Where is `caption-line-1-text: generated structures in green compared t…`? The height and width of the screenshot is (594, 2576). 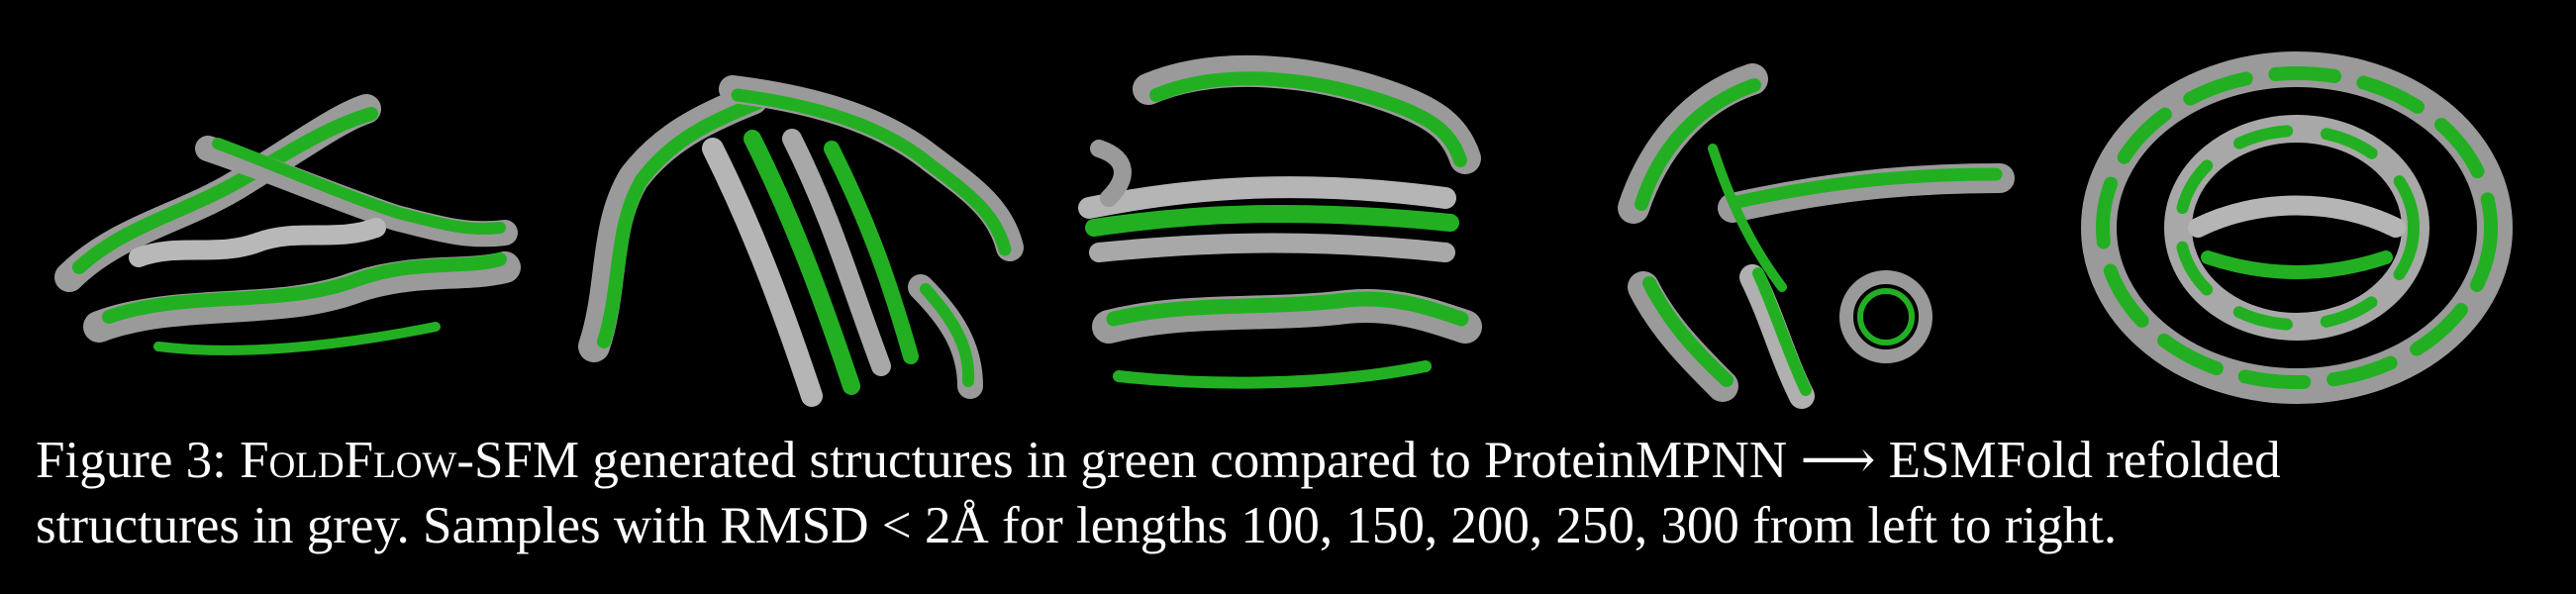 caption-line-1-text: generated structures in green compared t… is located at coordinates (1430, 460).